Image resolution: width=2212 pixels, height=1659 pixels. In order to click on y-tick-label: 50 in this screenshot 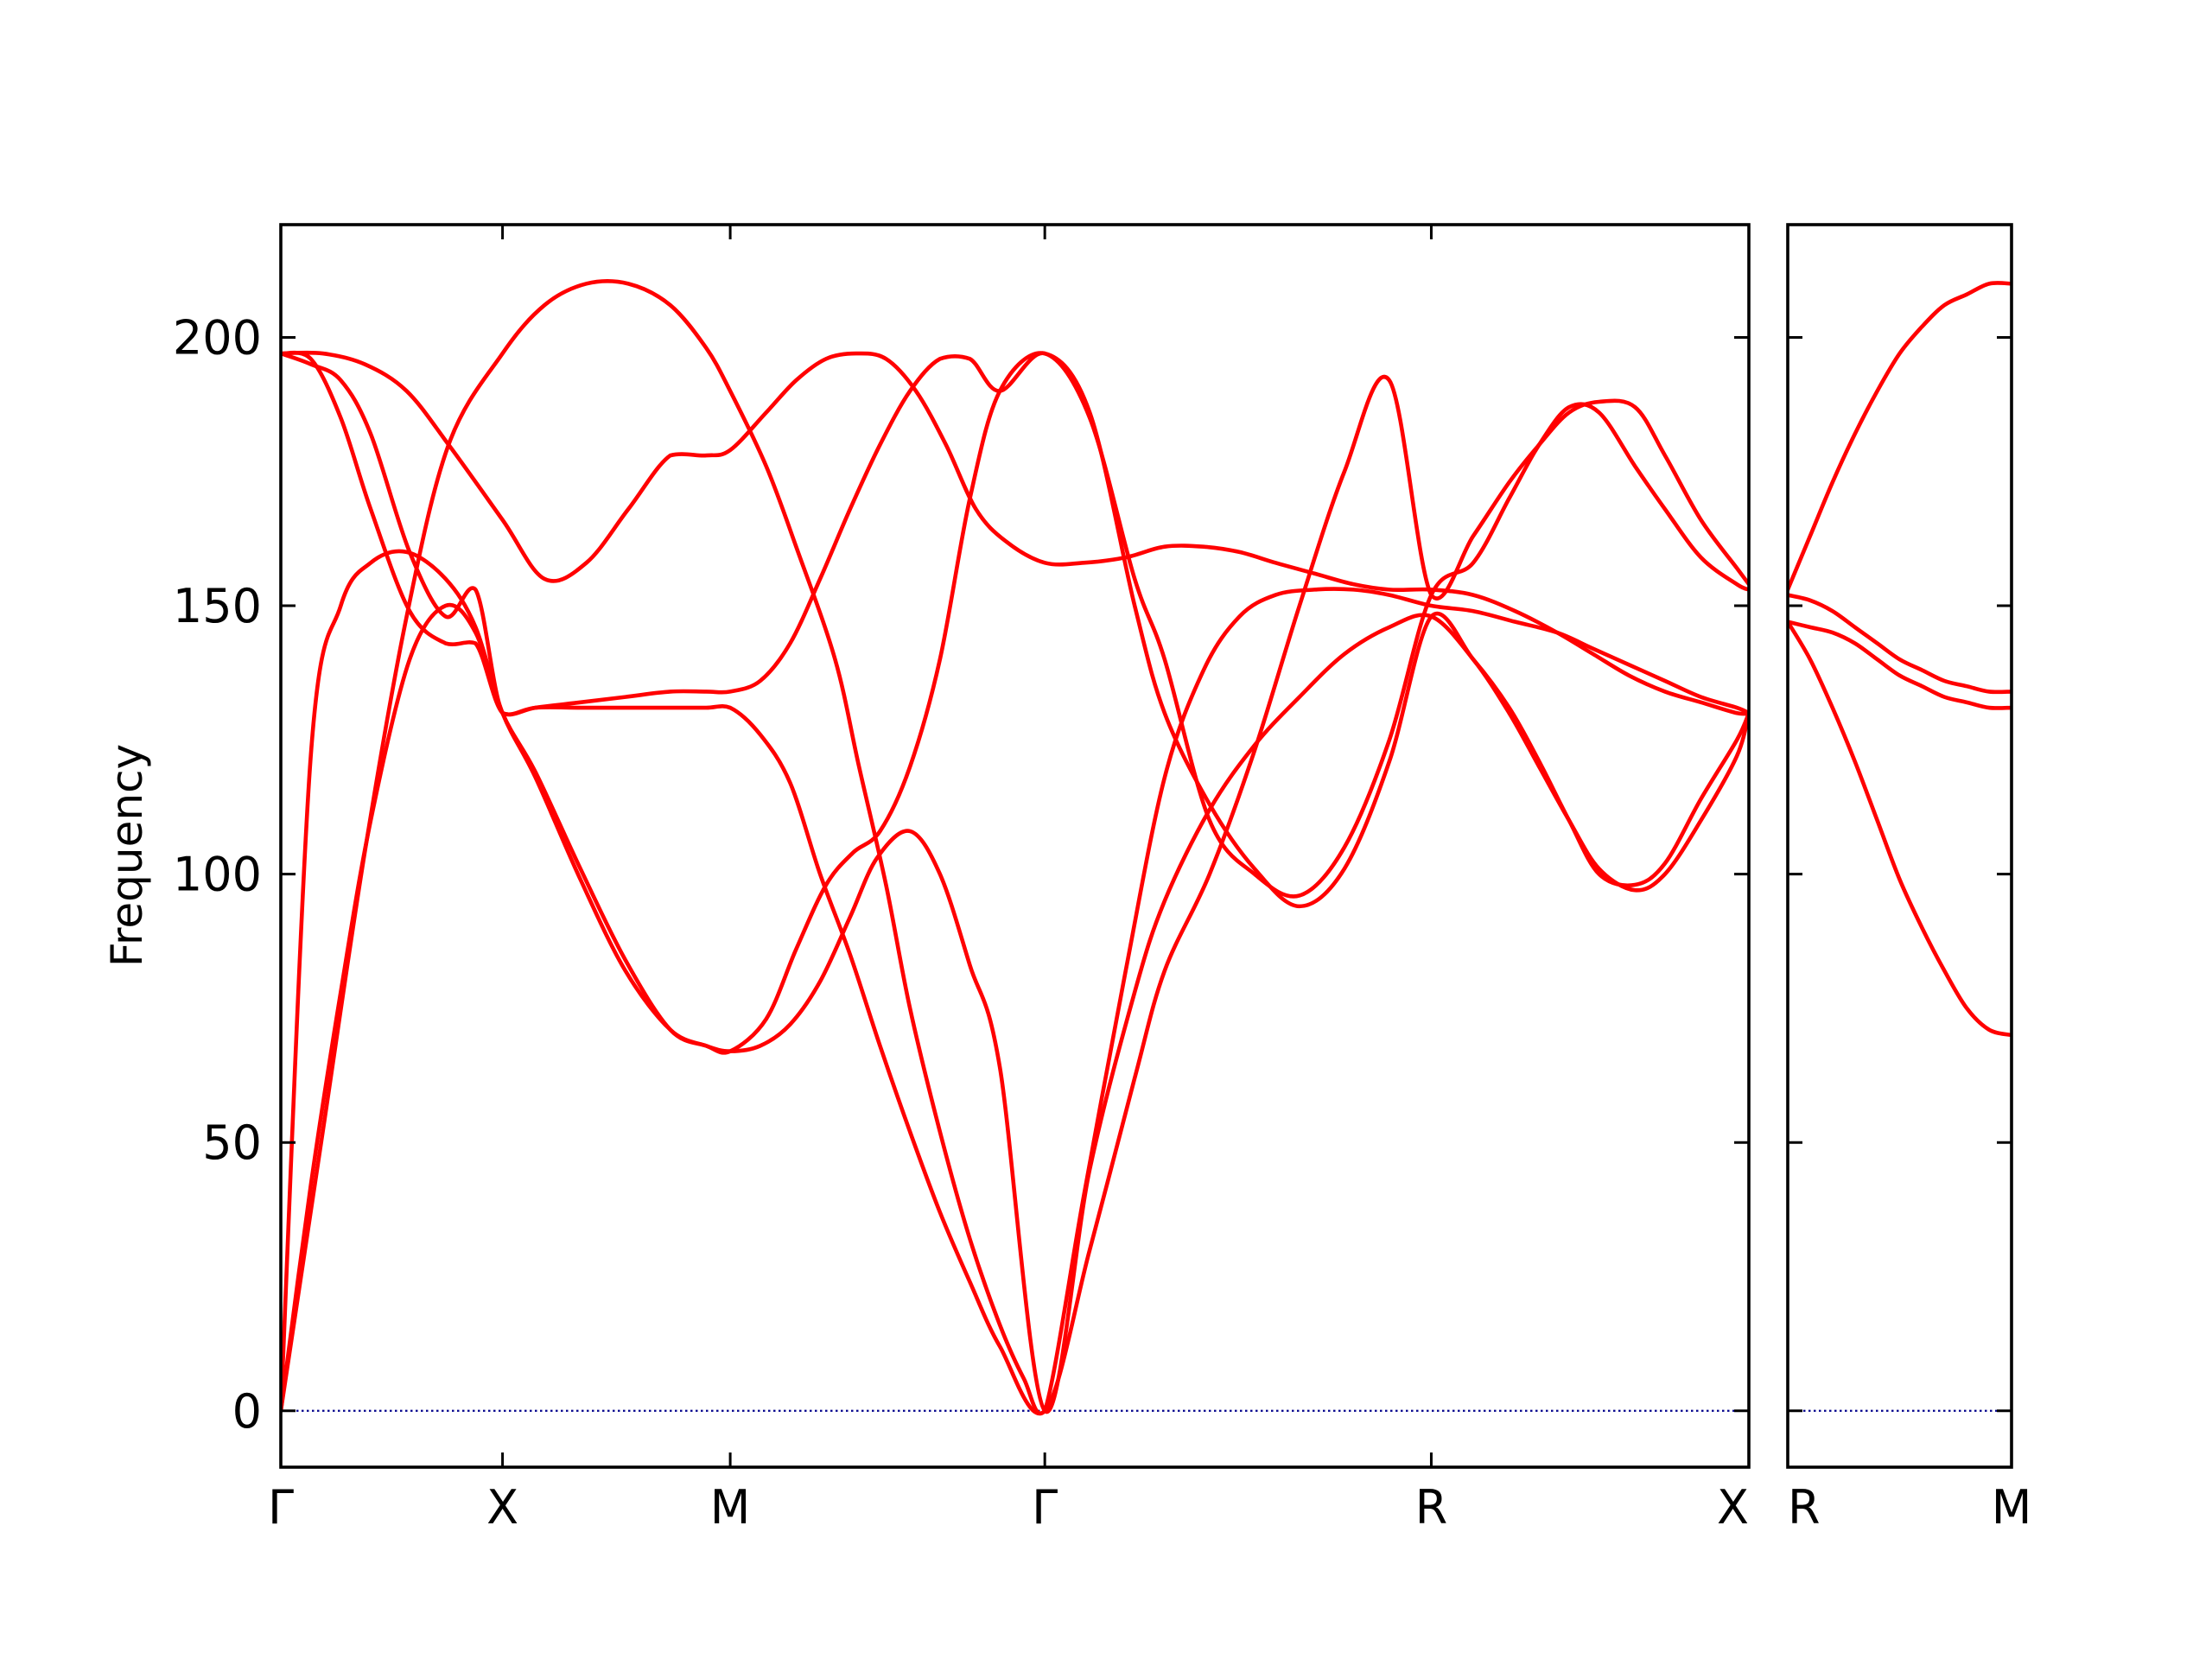, I will do `click(232, 1143)`.